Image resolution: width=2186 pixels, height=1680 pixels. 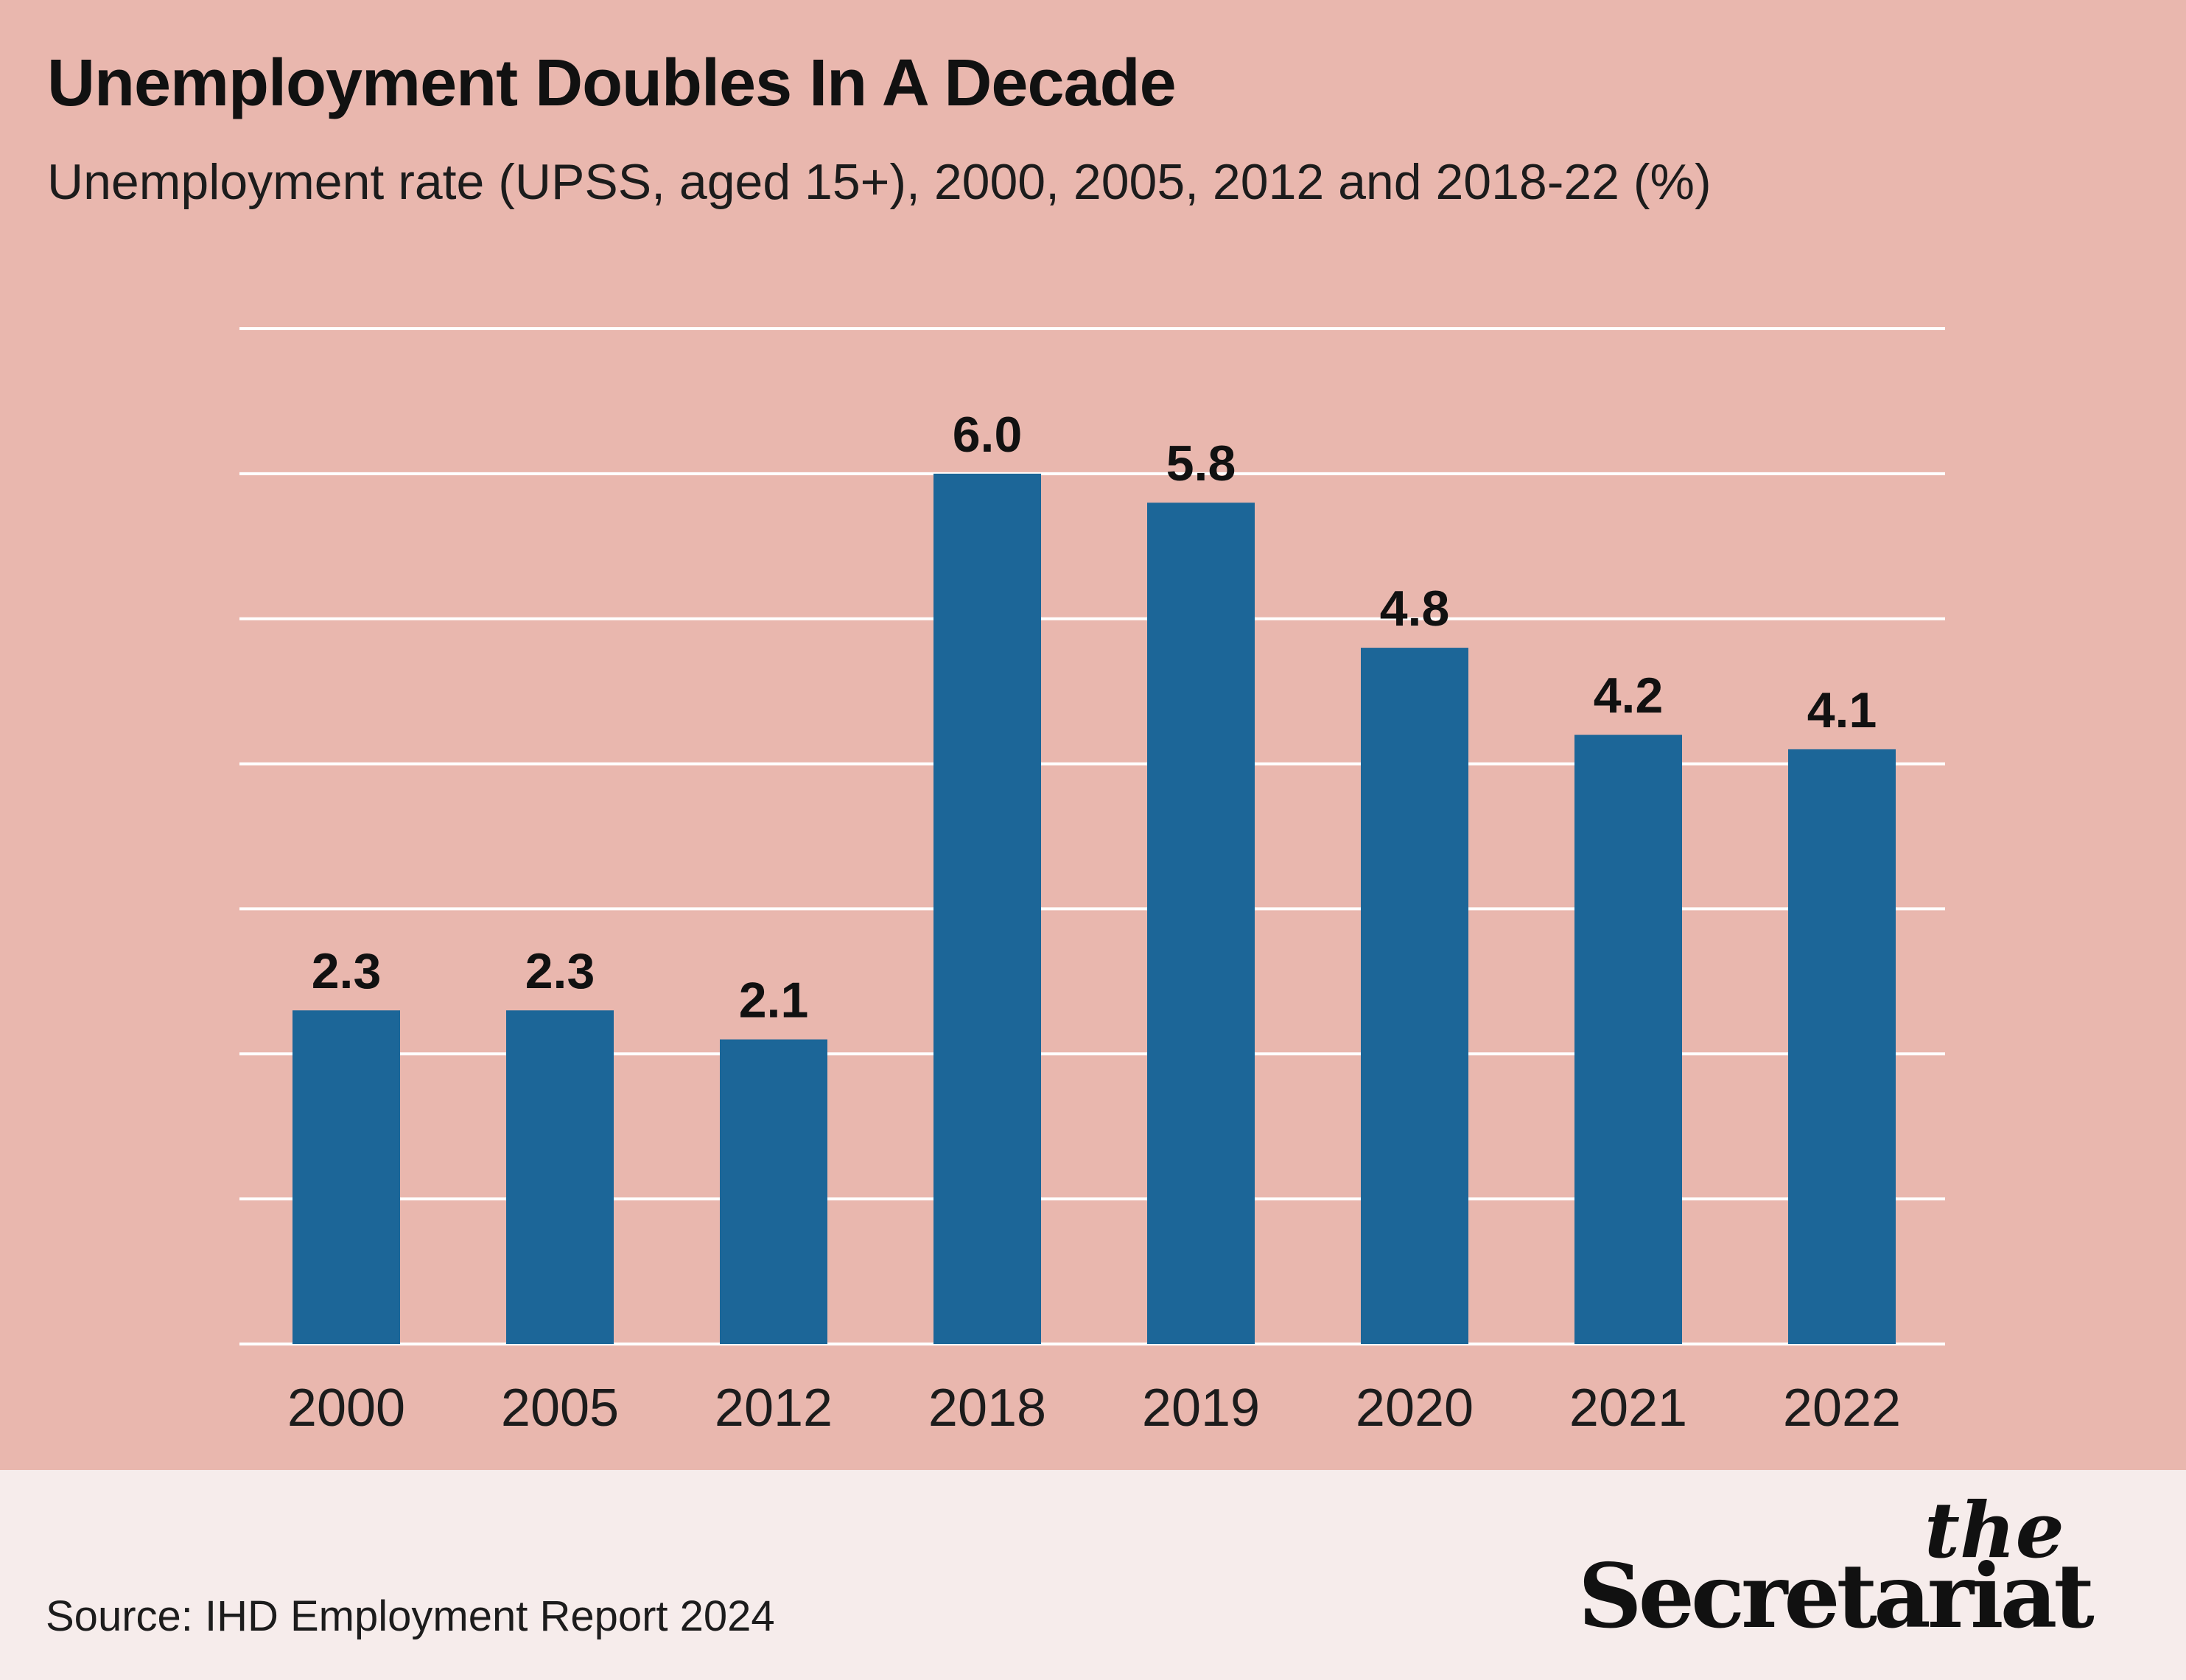 I want to click on bar-2012, so click(x=773, y=1191).